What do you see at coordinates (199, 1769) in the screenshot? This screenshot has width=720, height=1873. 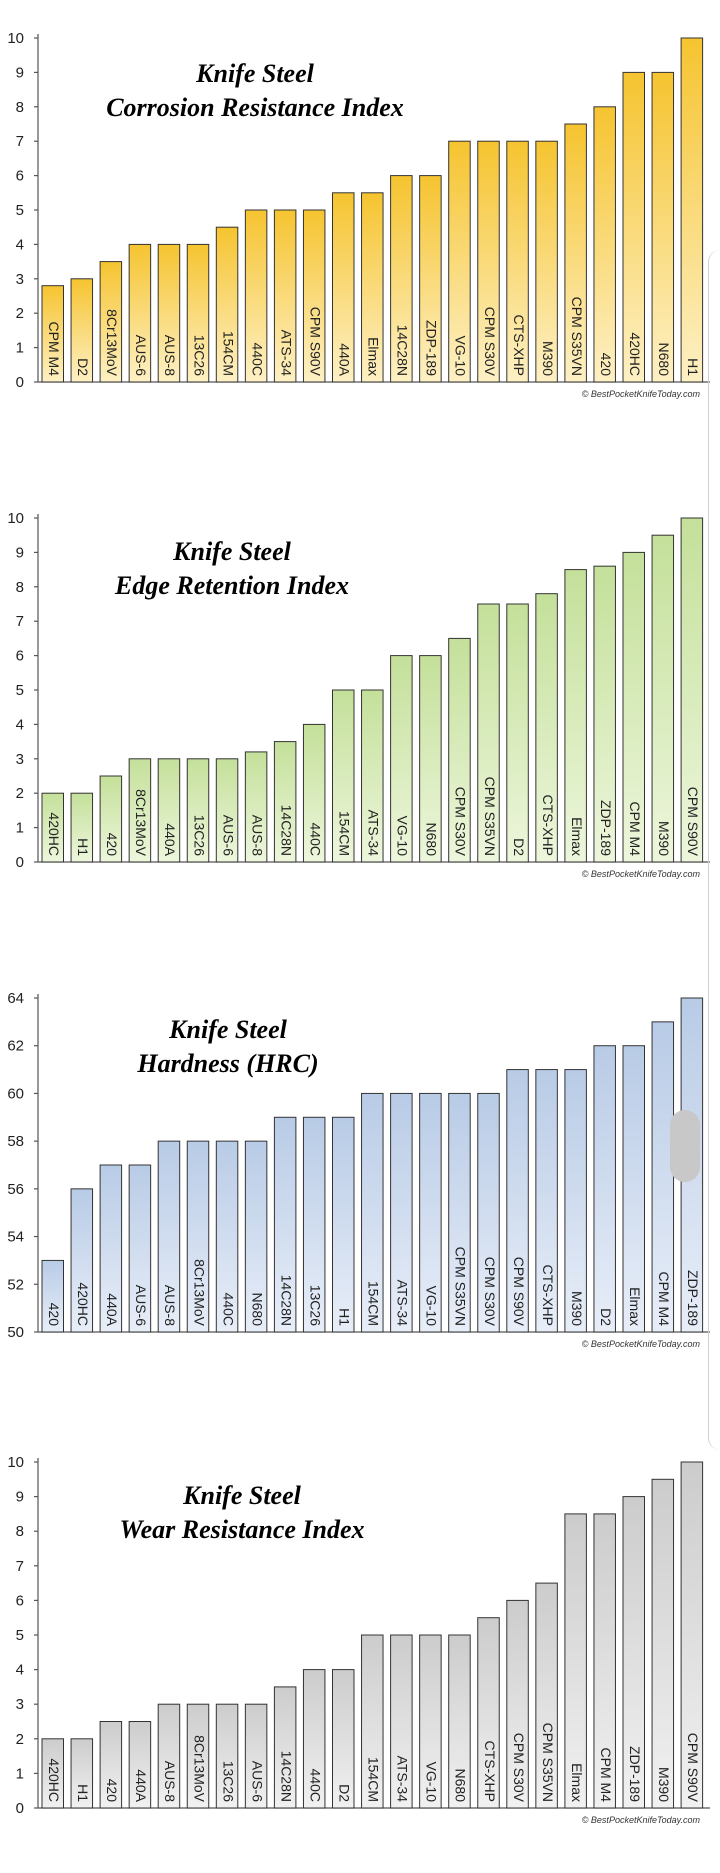 I see `bar-label: 8Cr13MoV` at bounding box center [199, 1769].